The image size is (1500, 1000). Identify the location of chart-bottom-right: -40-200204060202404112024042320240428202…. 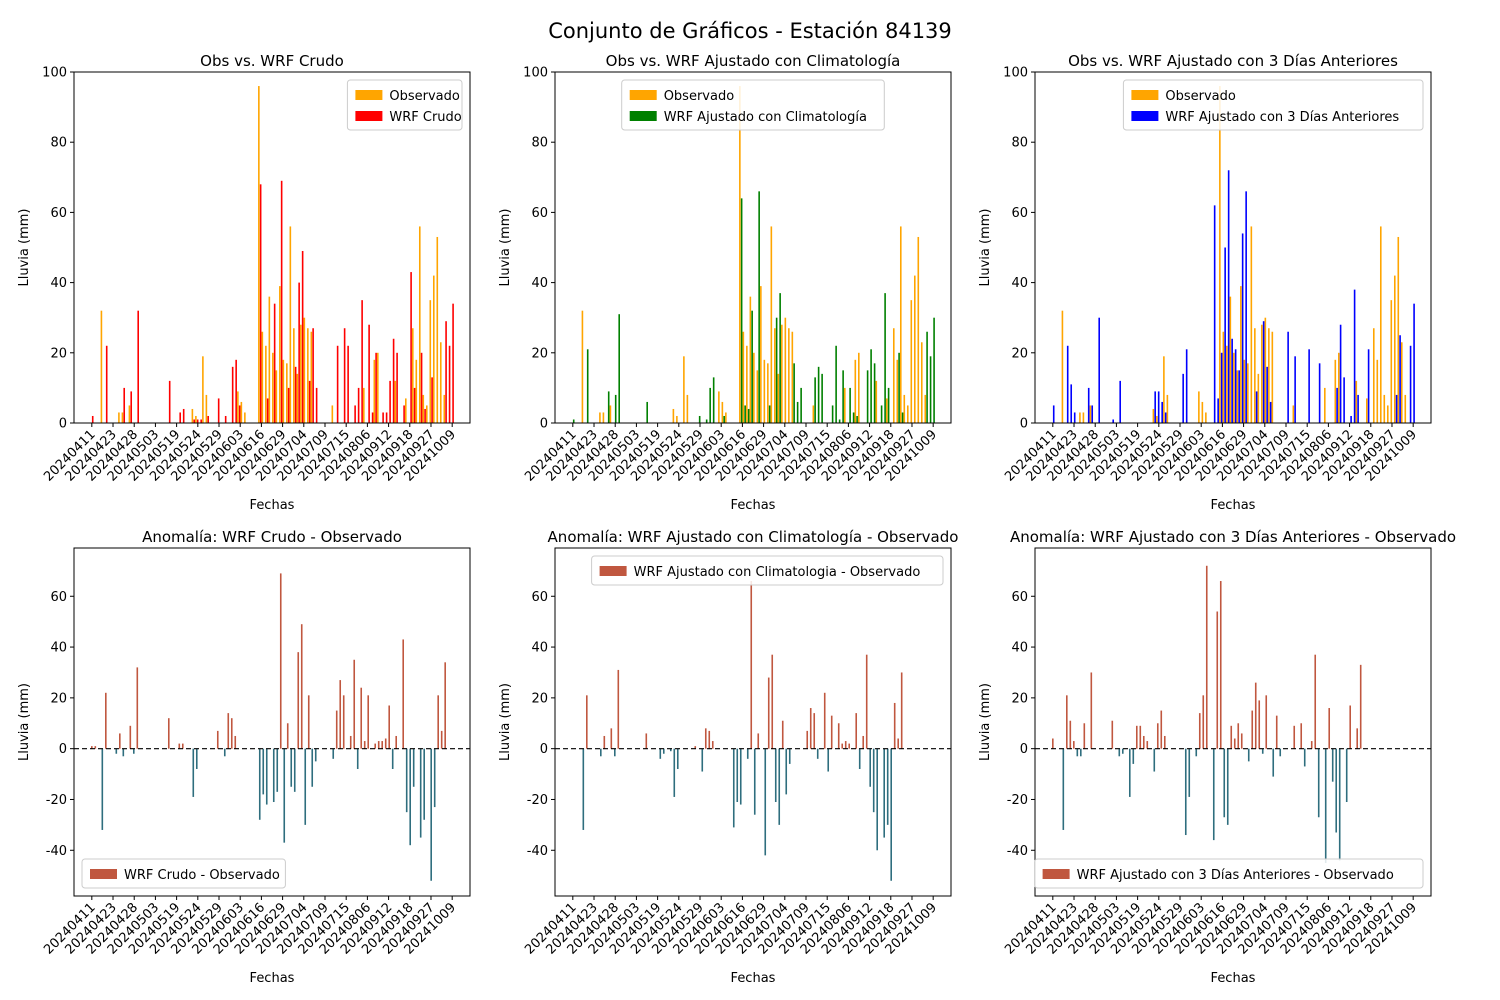
(1217, 757).